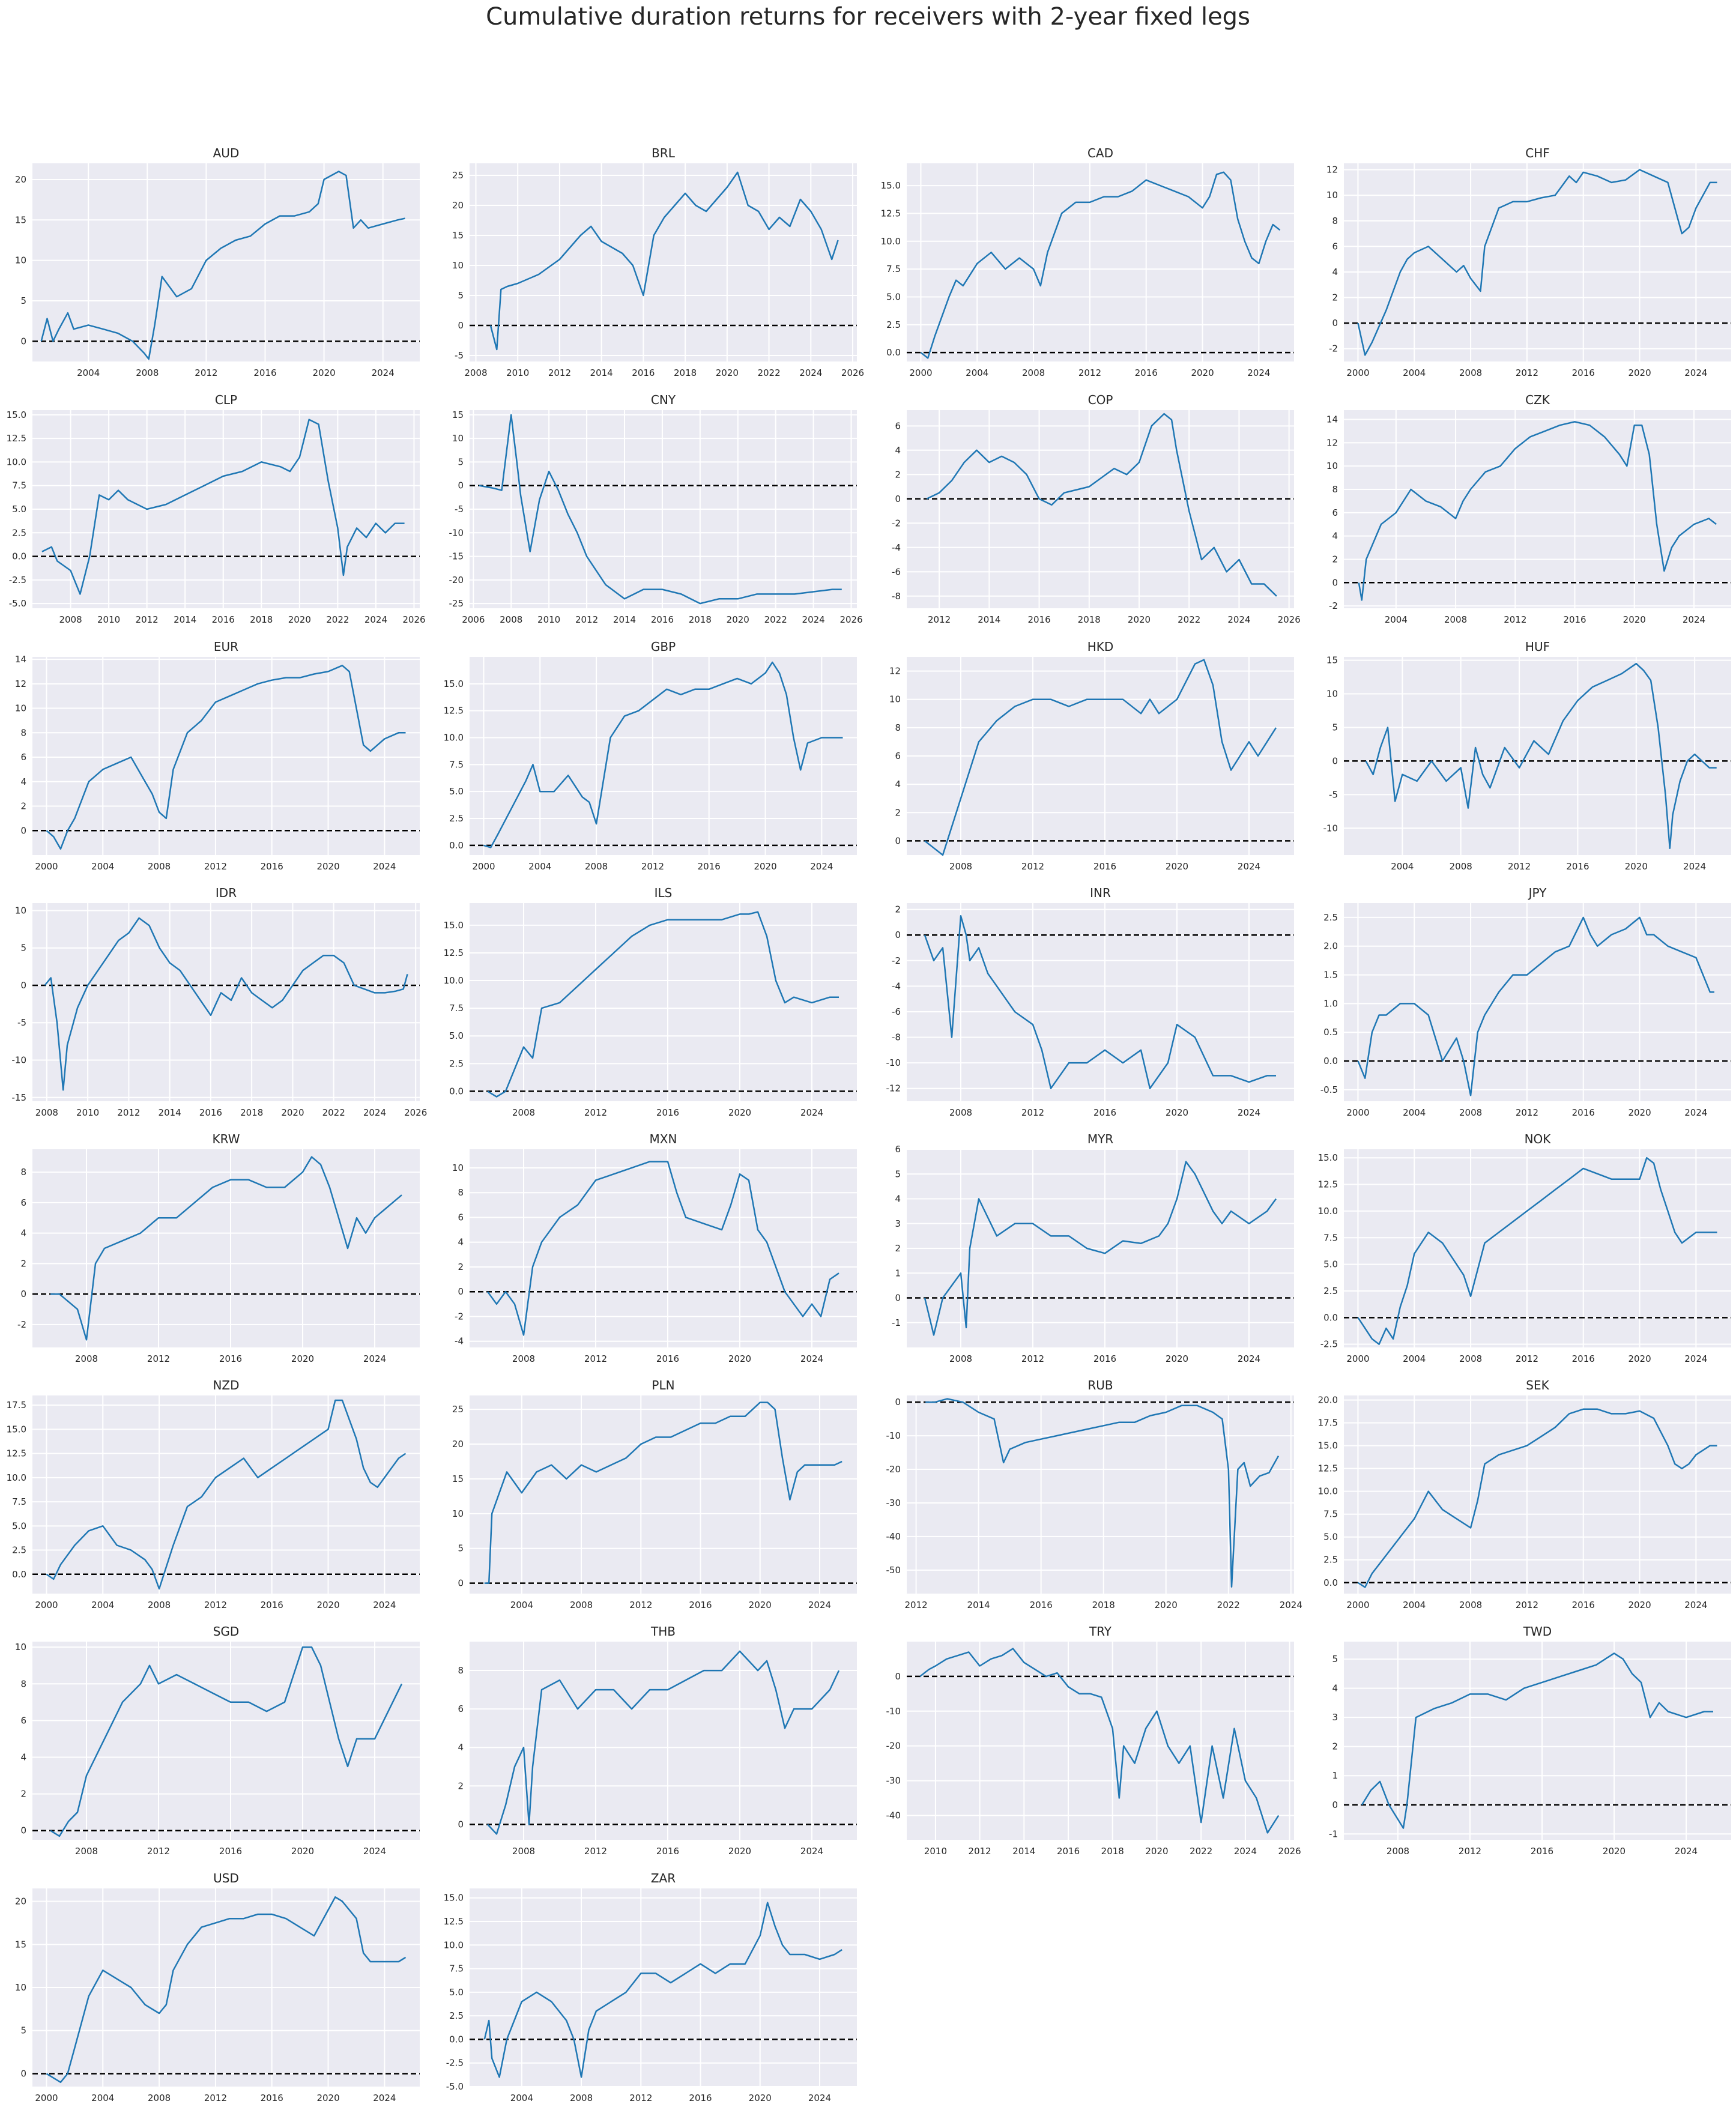  What do you see at coordinates (454, 925) in the screenshot?
I see `y-tick-label: 15.0` at bounding box center [454, 925].